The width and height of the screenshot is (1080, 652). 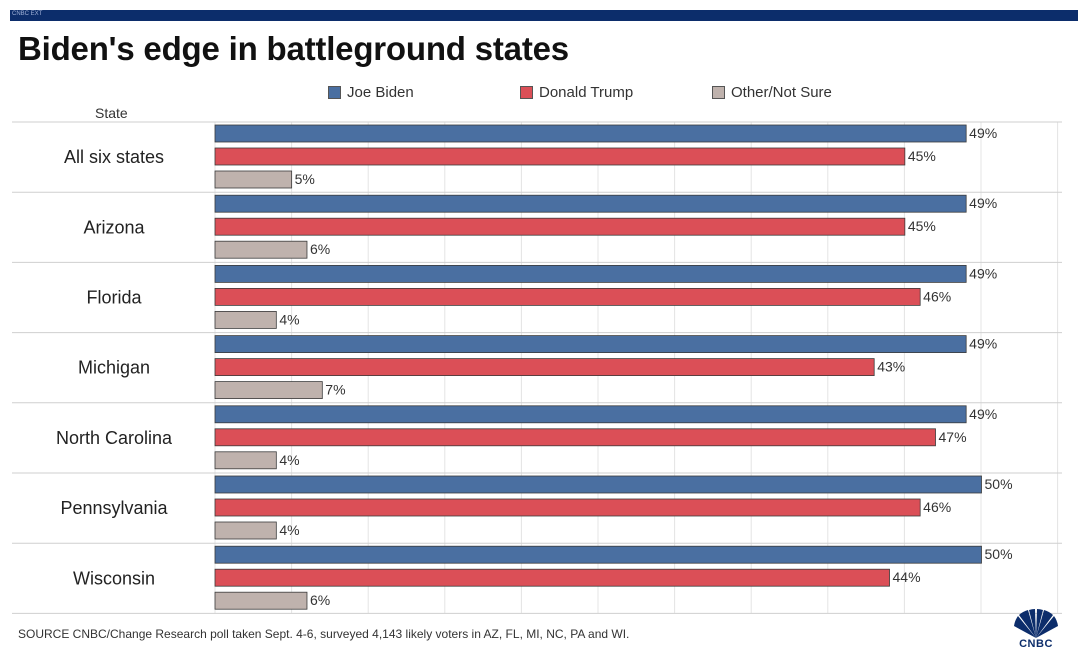 I want to click on data-label-other: 5%, so click(x=305, y=179).